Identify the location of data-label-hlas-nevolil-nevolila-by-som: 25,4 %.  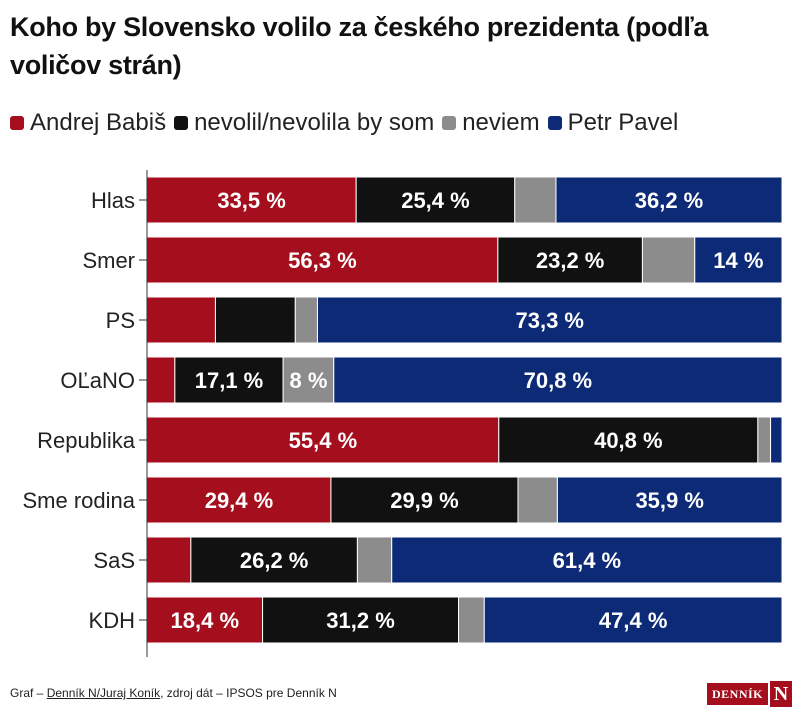
(435, 200).